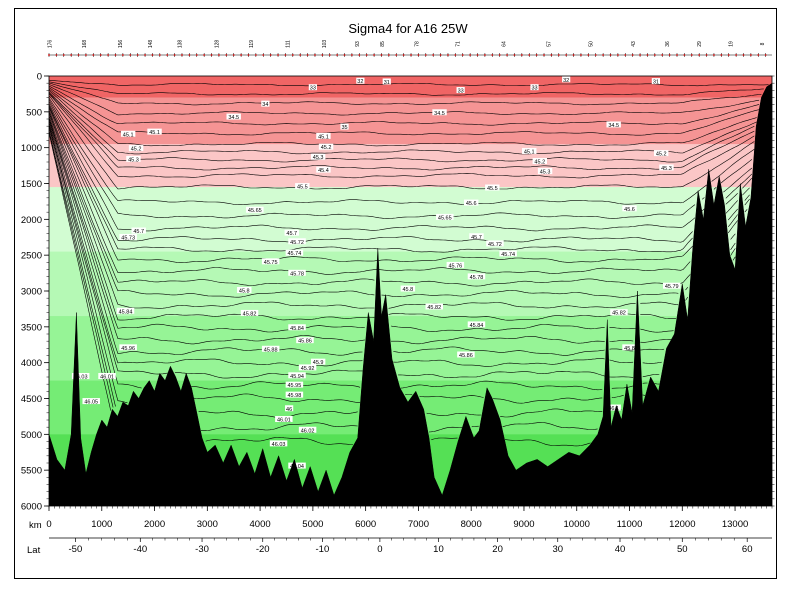 The height and width of the screenshot is (612, 792). Describe the element at coordinates (476, 277) in the screenshot. I see `contour-label: 45.78` at that location.